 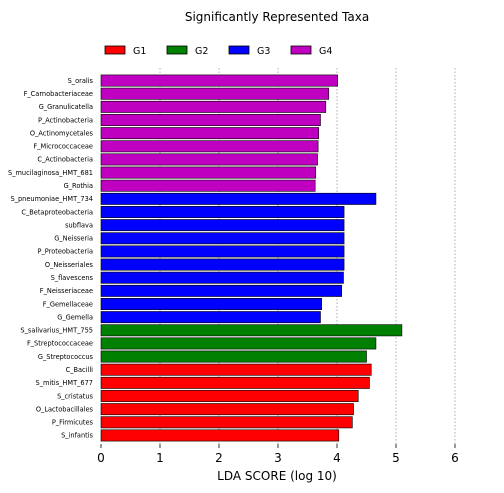 I want to click on bar-c-bacilli, so click(x=236, y=369).